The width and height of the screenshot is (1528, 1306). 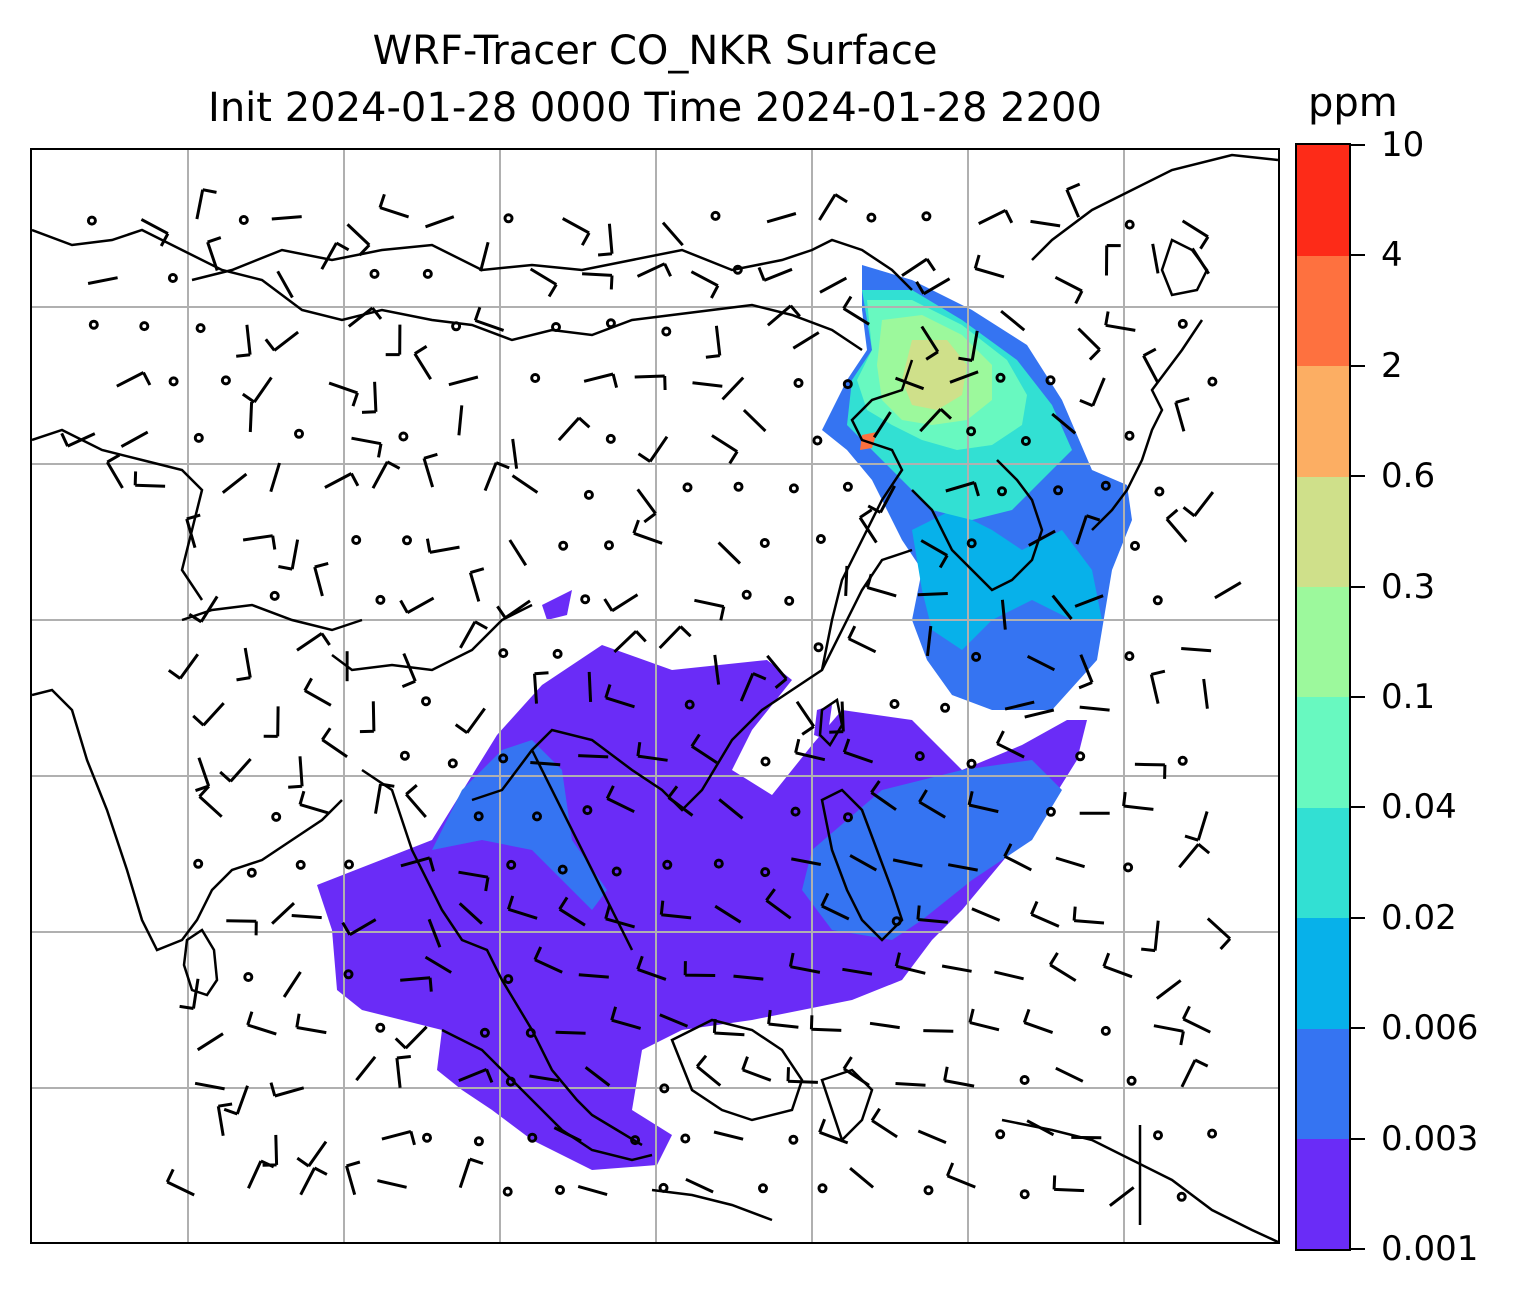 What do you see at coordinates (823, 722) in the screenshot?
I see `field-level-1c` at bounding box center [823, 722].